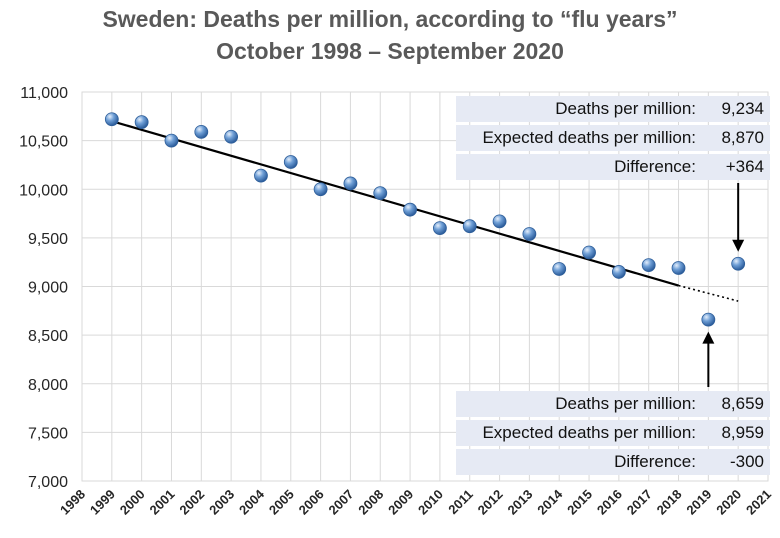  What do you see at coordinates (609, 502) in the screenshot?
I see `x-tick-label: 2016` at bounding box center [609, 502].